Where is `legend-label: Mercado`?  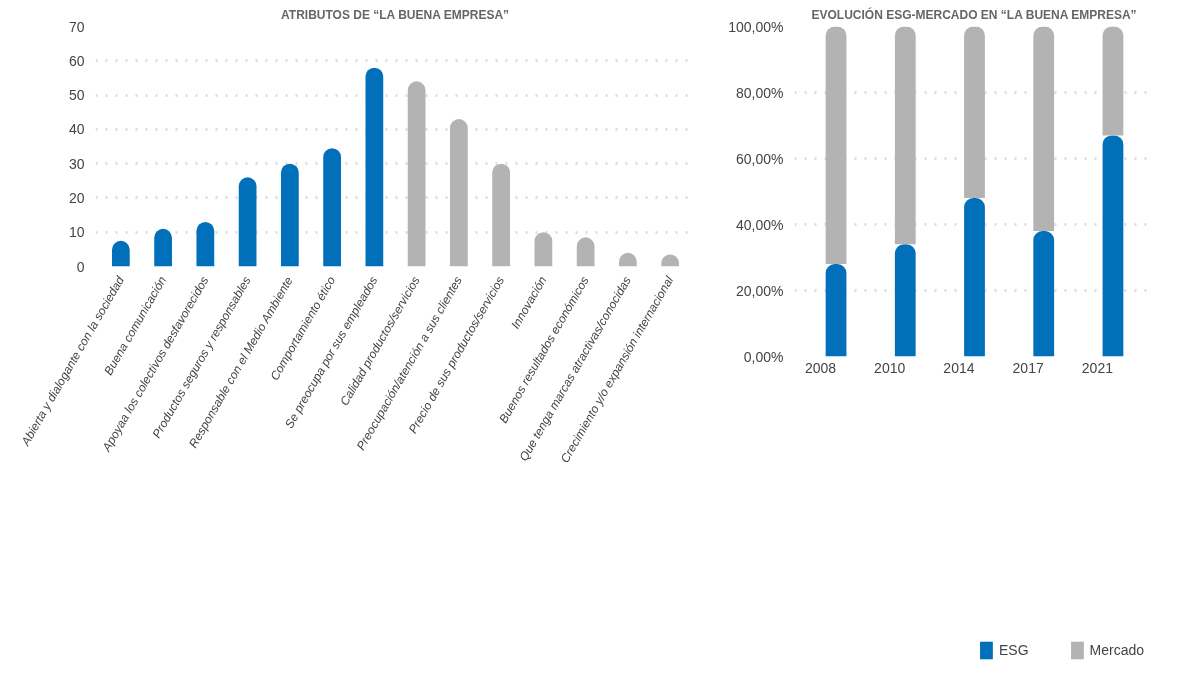
legend-label: Mercado is located at coordinates (1116, 650).